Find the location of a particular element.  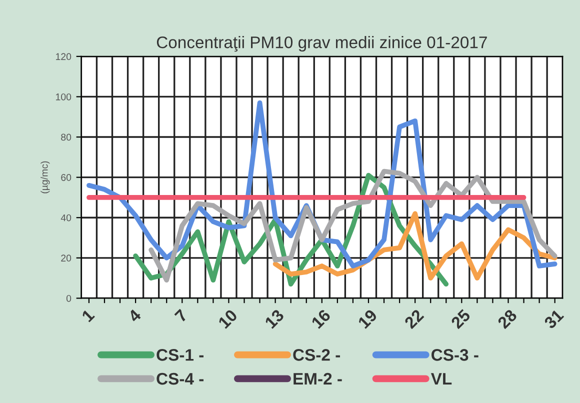

x-tick-label: 4 is located at coordinates (134, 315).